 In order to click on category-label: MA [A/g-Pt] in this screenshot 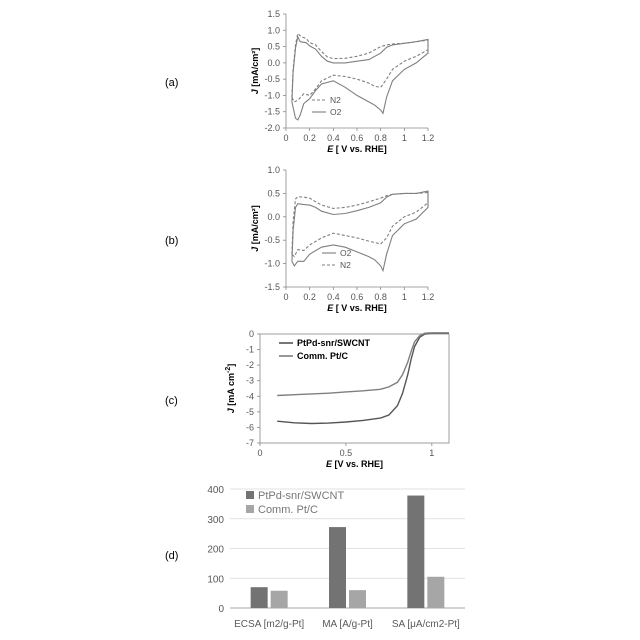, I will do `click(347, 624)`.